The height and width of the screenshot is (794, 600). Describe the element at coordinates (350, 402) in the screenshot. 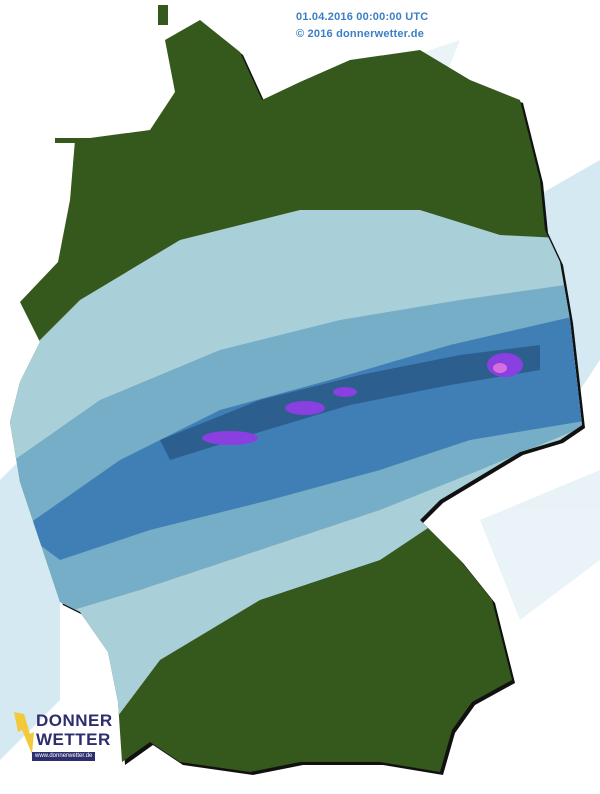

I see `rain-very-heavy` at that location.